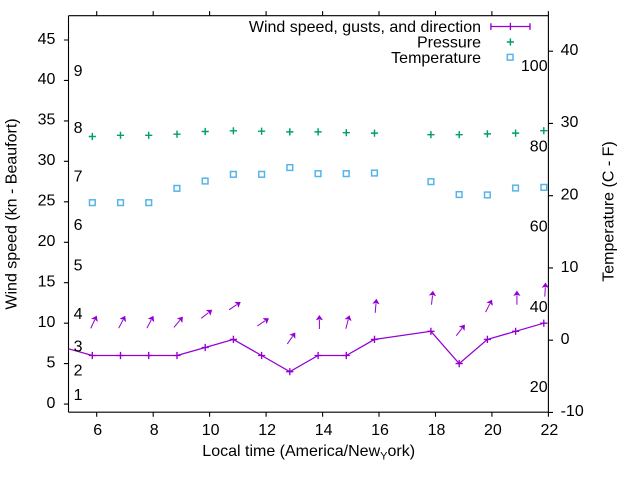 The height and width of the screenshot is (485, 640). I want to click on svg-text: Temperature, so click(436, 58).